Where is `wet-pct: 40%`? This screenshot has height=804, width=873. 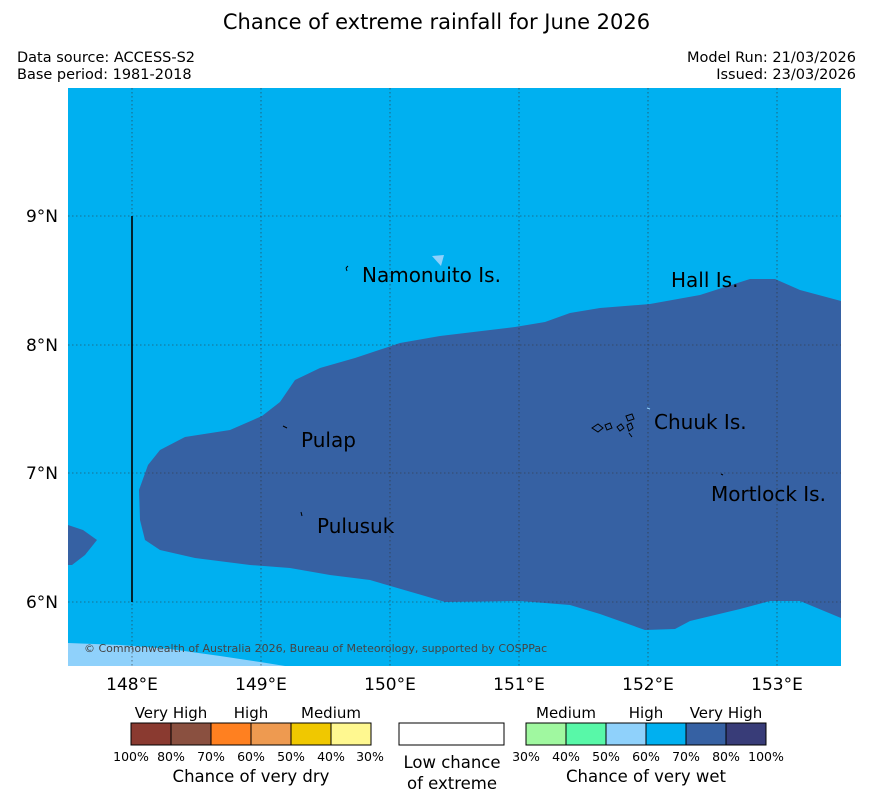
wet-pct: 40% is located at coordinates (566, 756).